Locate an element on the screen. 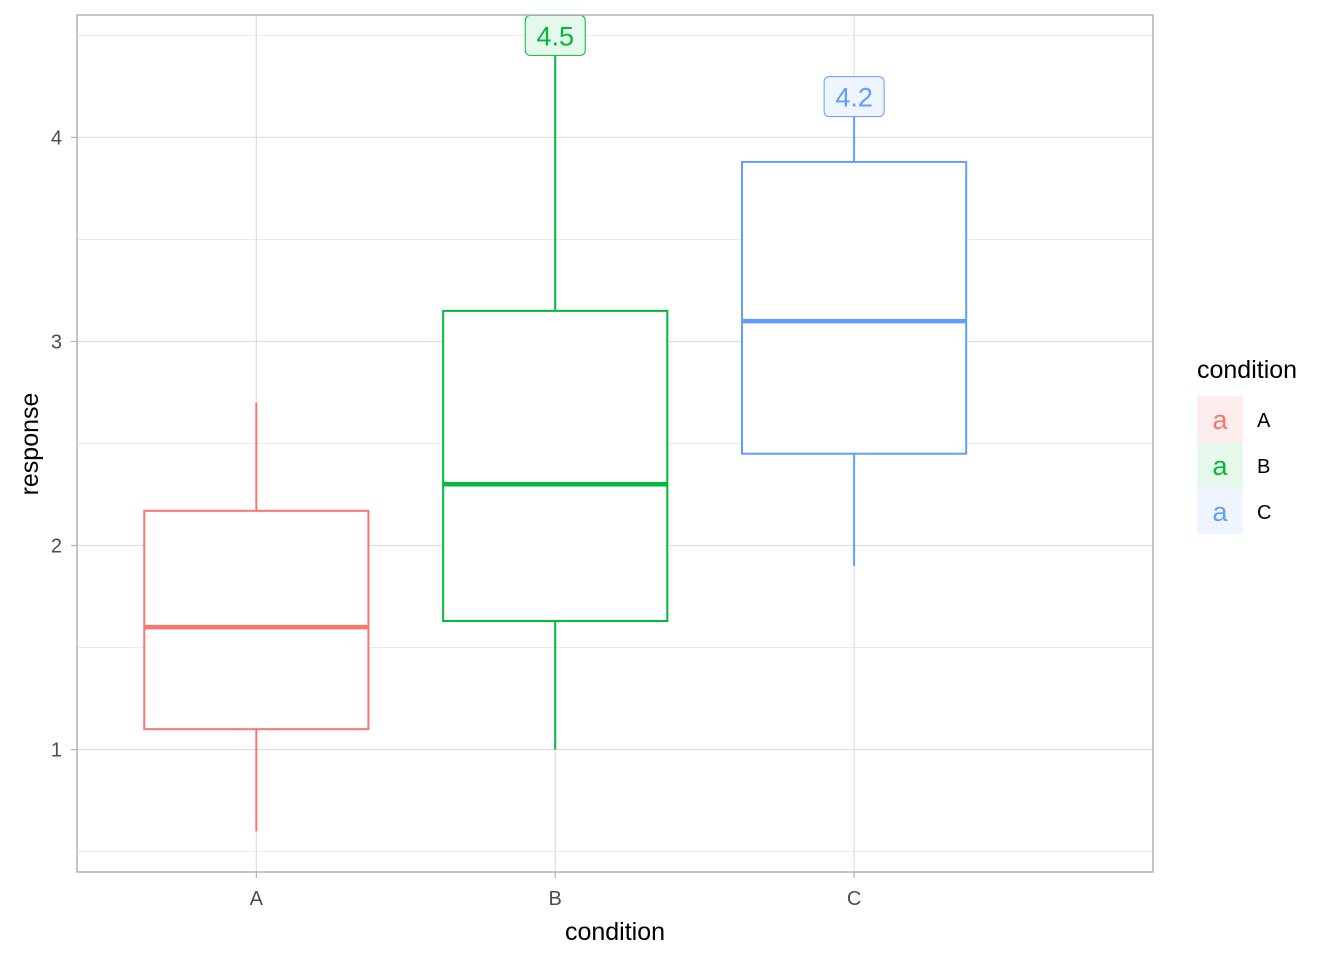 The height and width of the screenshot is (960, 1344). legend-label: A is located at coordinates (1264, 421).